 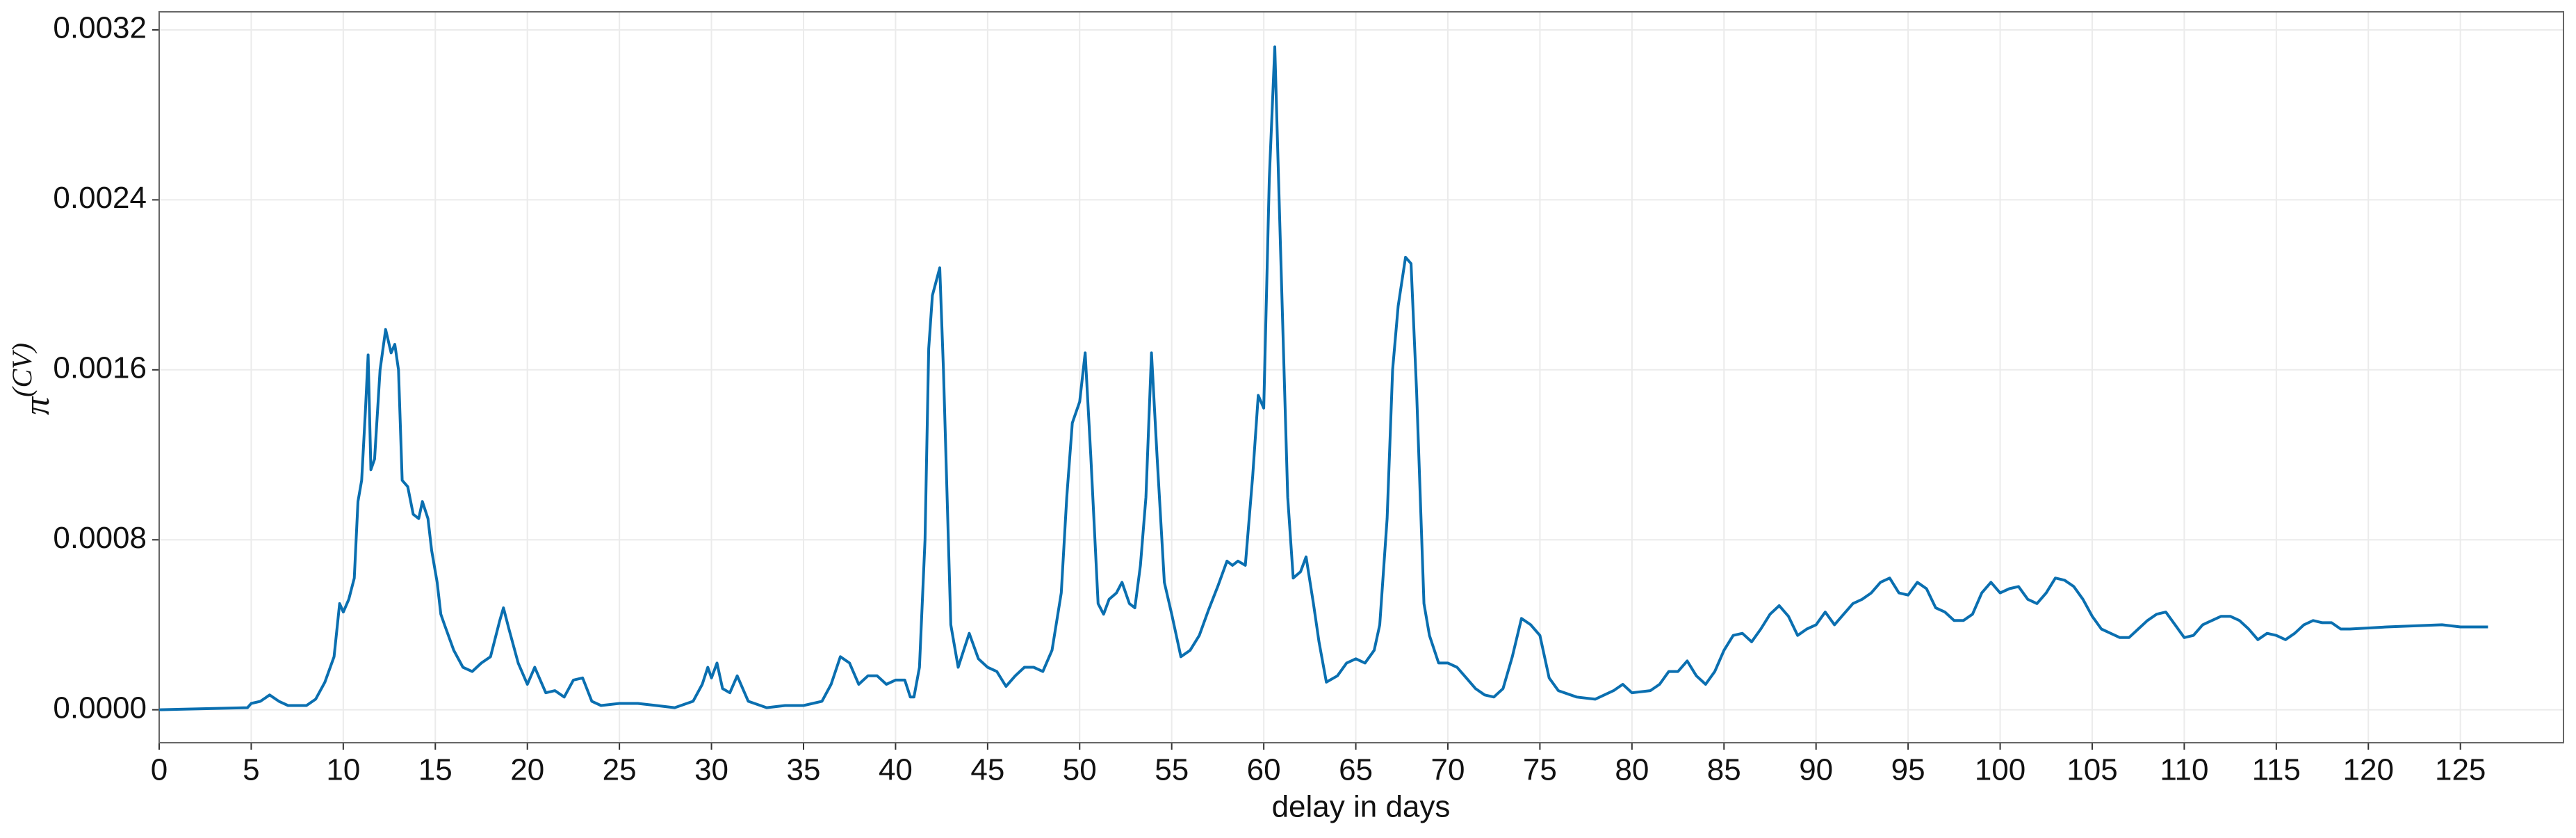 What do you see at coordinates (251, 770) in the screenshot?
I see `x-tick-label: 5` at bounding box center [251, 770].